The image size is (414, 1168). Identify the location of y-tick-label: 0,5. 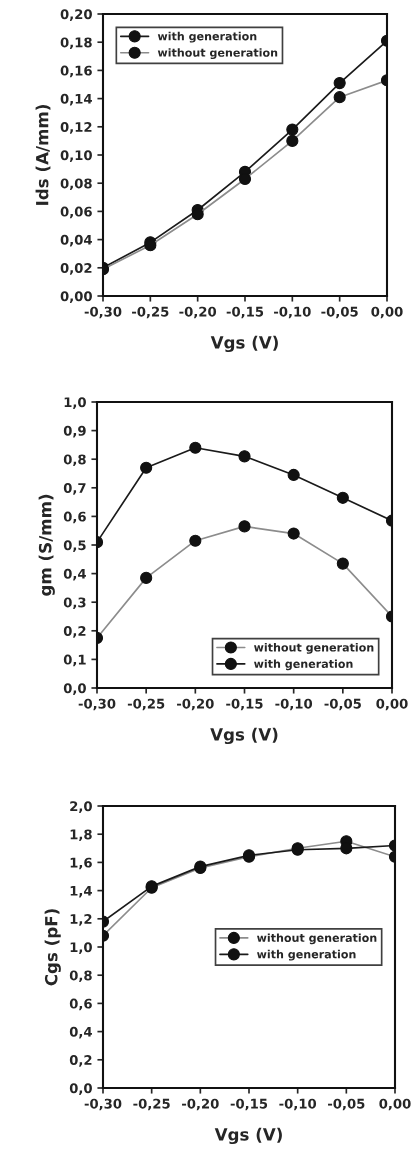
(74, 546).